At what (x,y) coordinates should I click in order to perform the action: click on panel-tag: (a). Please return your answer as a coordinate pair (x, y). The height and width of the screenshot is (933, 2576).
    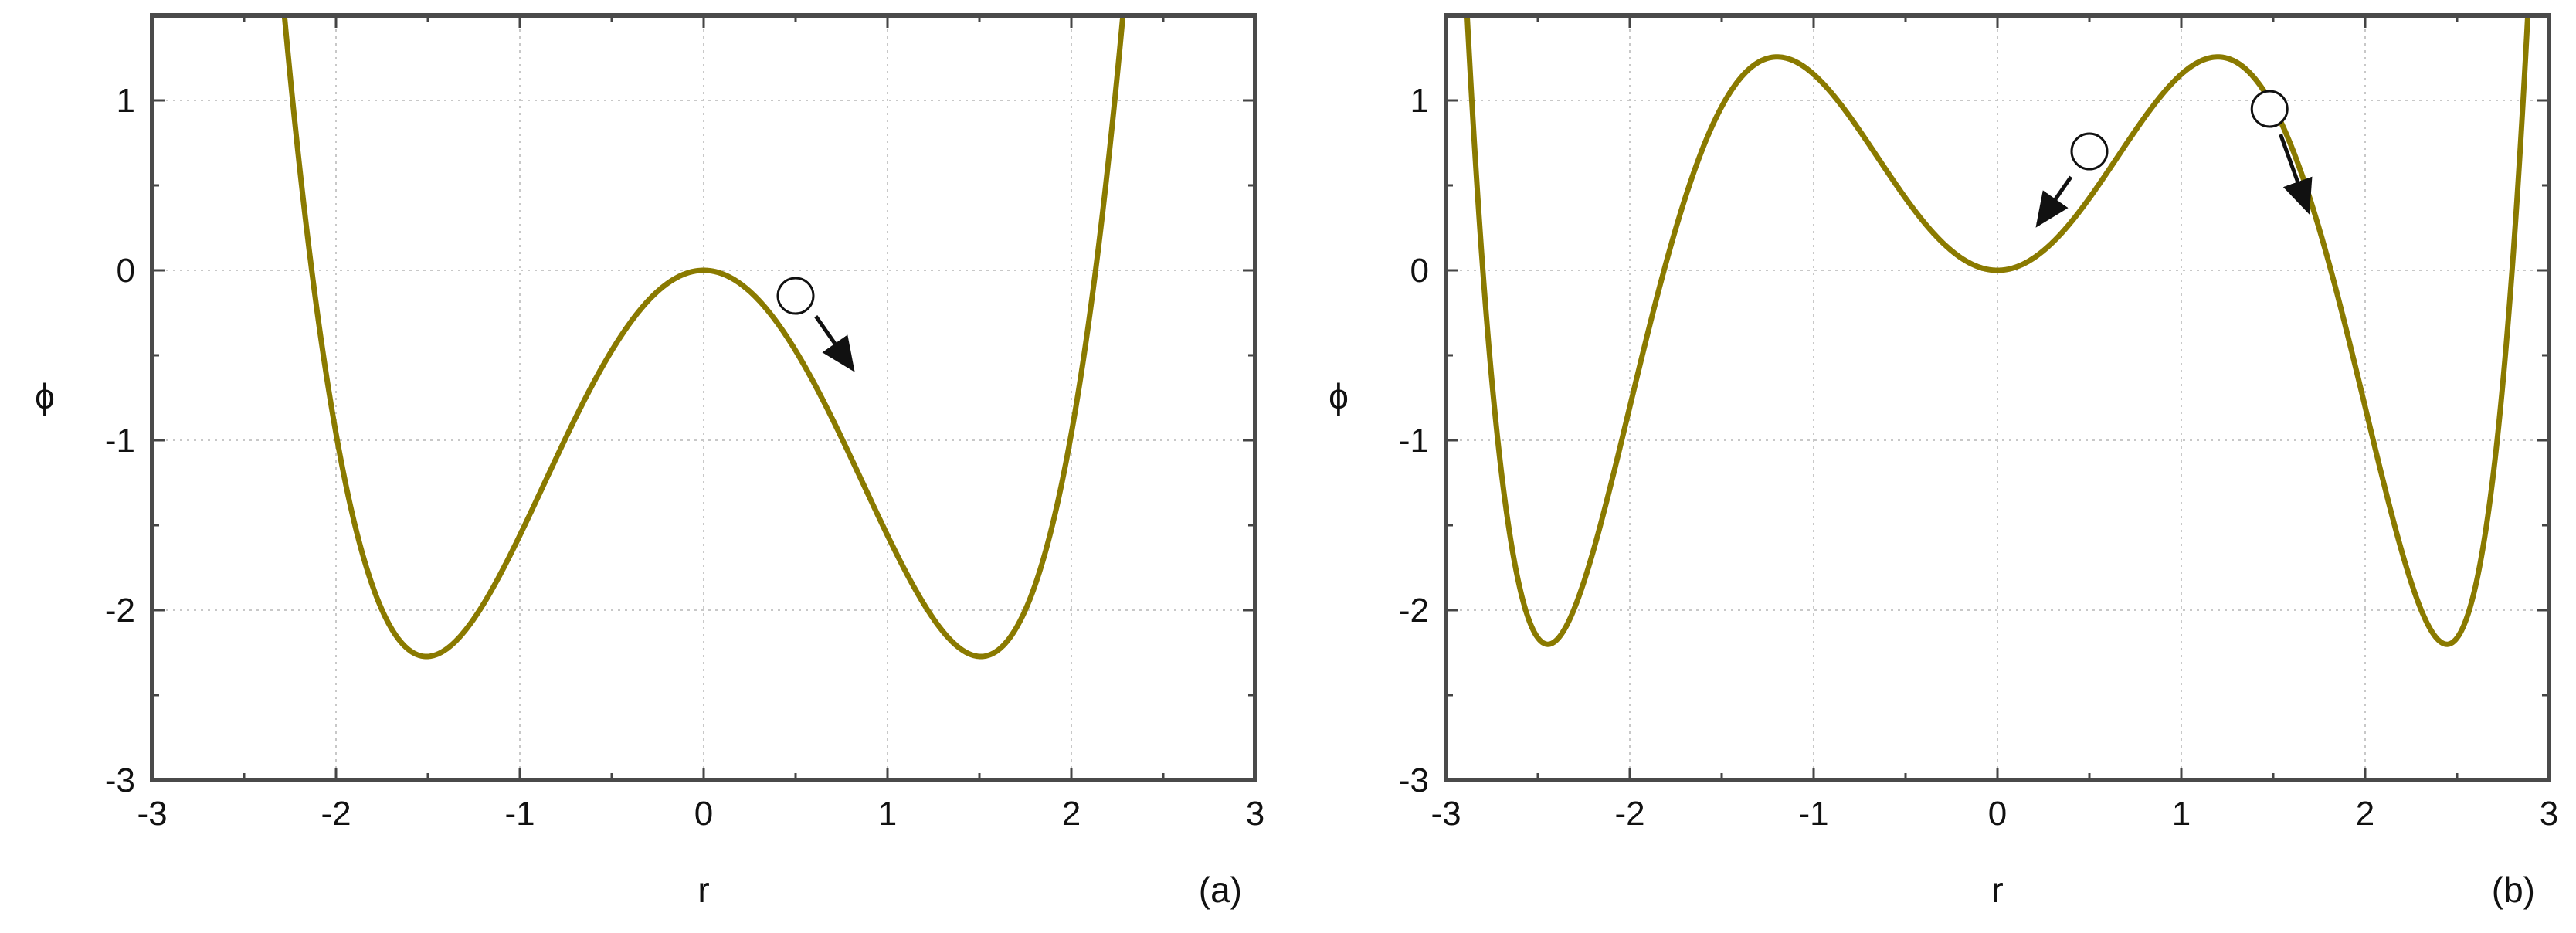
    Looking at the image, I should click on (1220, 890).